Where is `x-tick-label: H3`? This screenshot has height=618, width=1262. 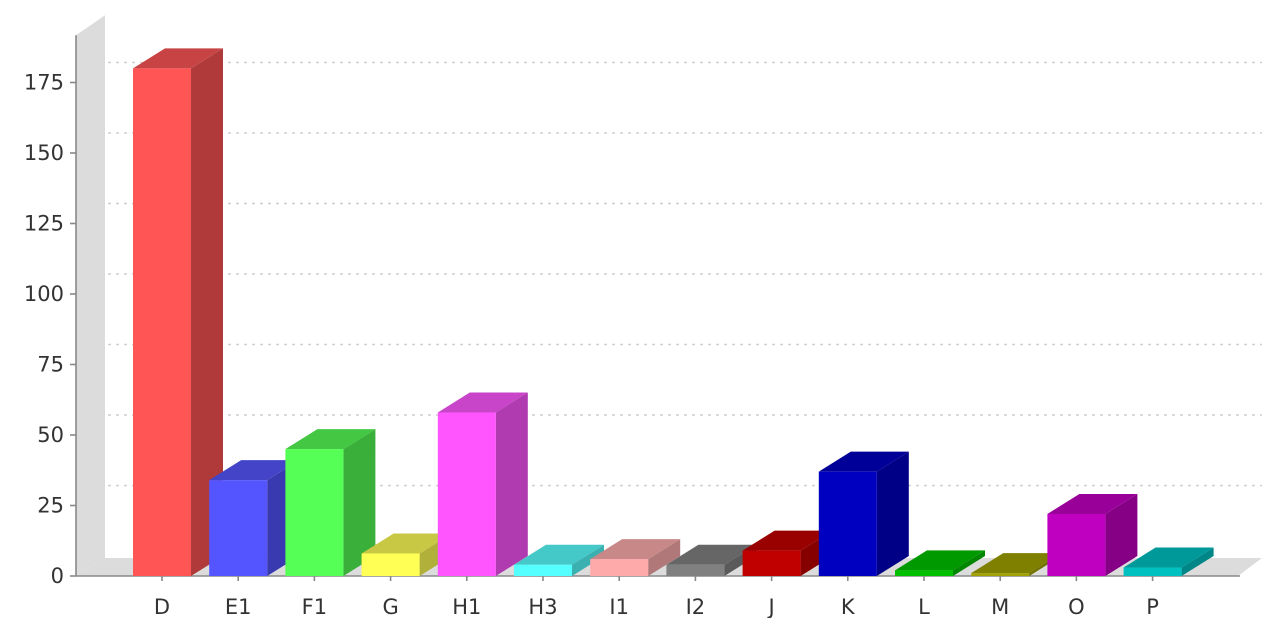 x-tick-label: H3 is located at coordinates (542, 606).